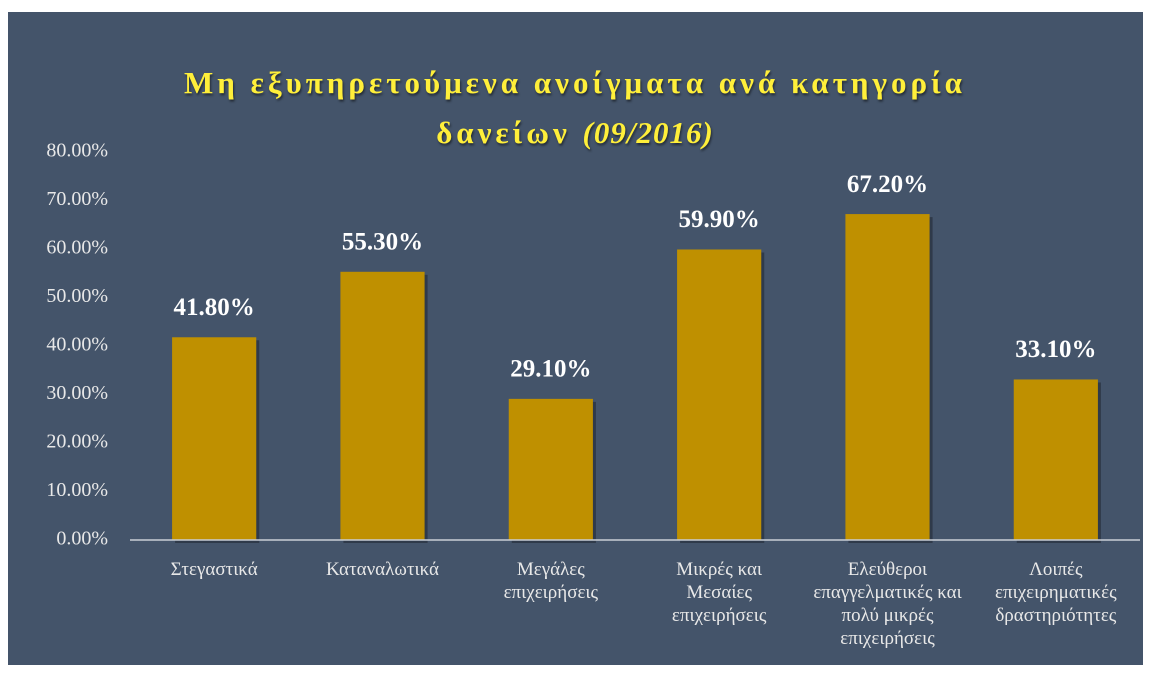  What do you see at coordinates (1056, 592) in the screenshot?
I see `x-tick-label: Λοιπές επιχειρηματικές δραστηριότητες` at bounding box center [1056, 592].